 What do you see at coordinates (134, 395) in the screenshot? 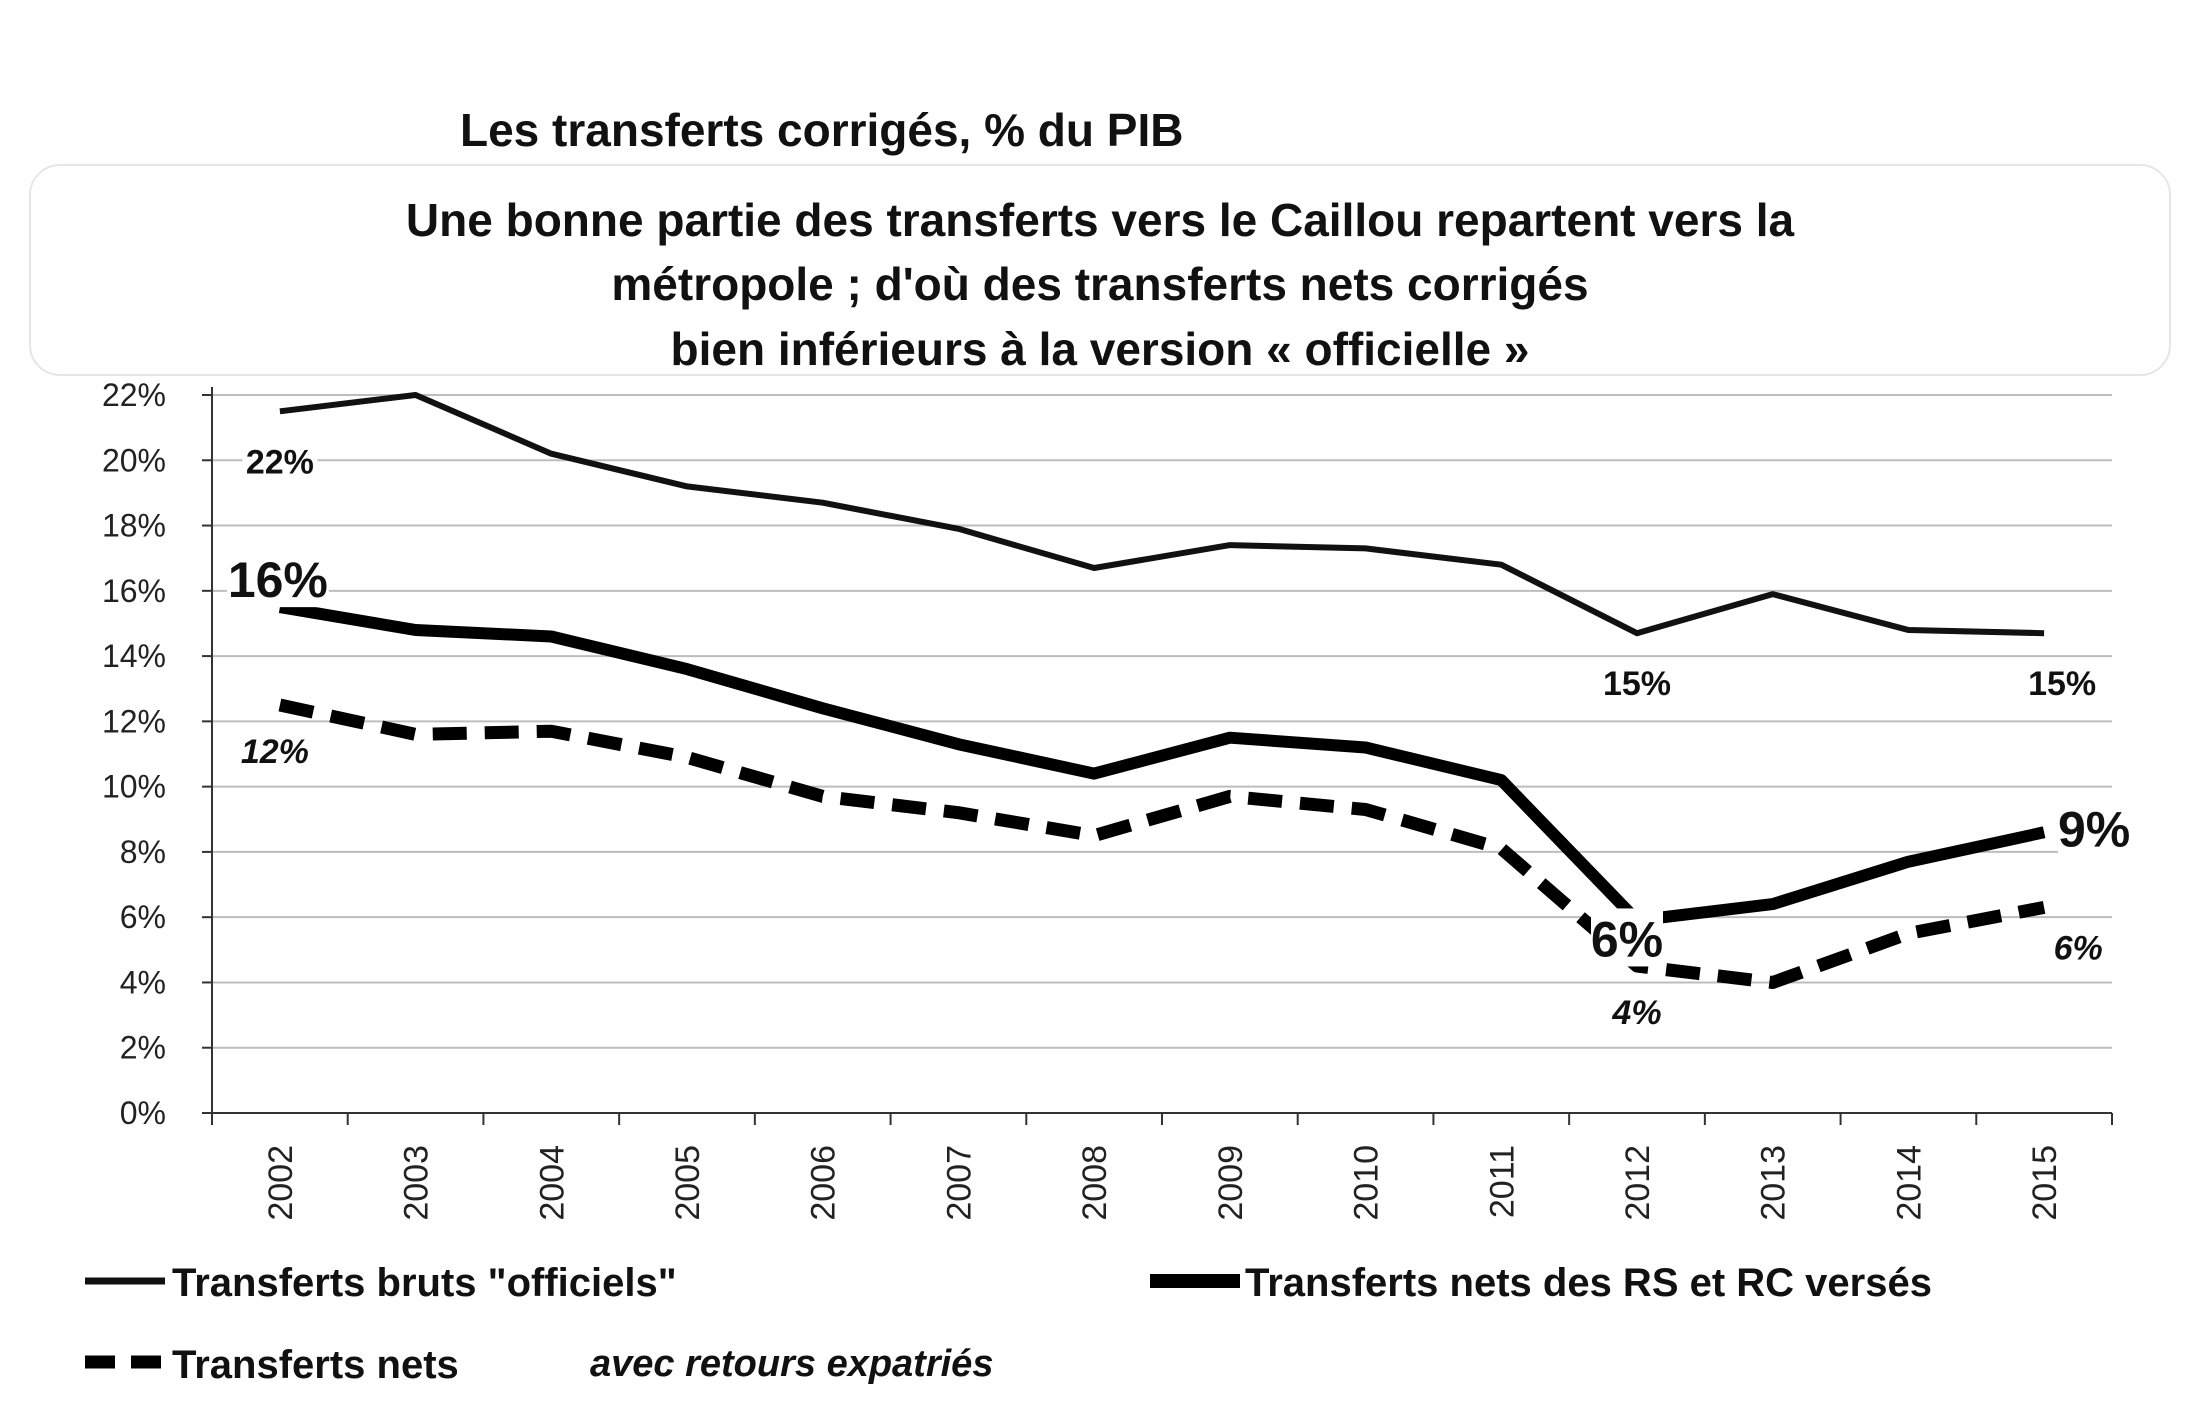
I see `y-tick-label: 22%` at bounding box center [134, 395].